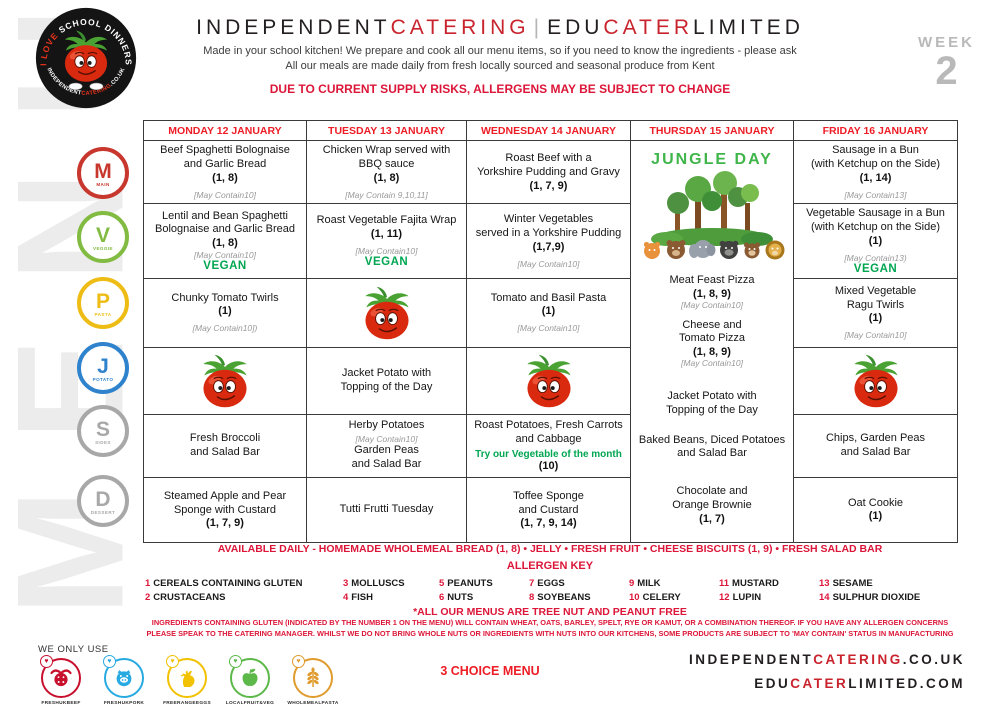  What do you see at coordinates (724, 583) in the screenshot?
I see `allergen-number: 11` at bounding box center [724, 583].